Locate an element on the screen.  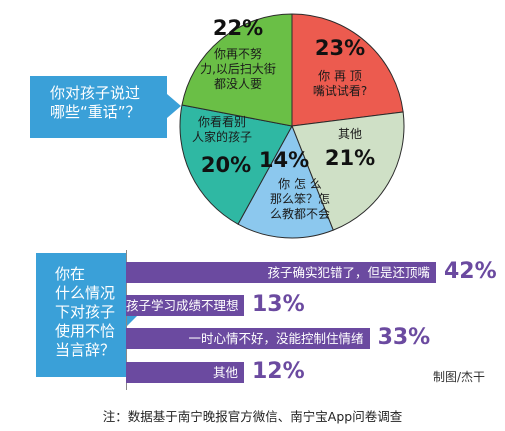
bar: 一时心情不好，没能控制住情绪 is located at coordinates (248, 338).